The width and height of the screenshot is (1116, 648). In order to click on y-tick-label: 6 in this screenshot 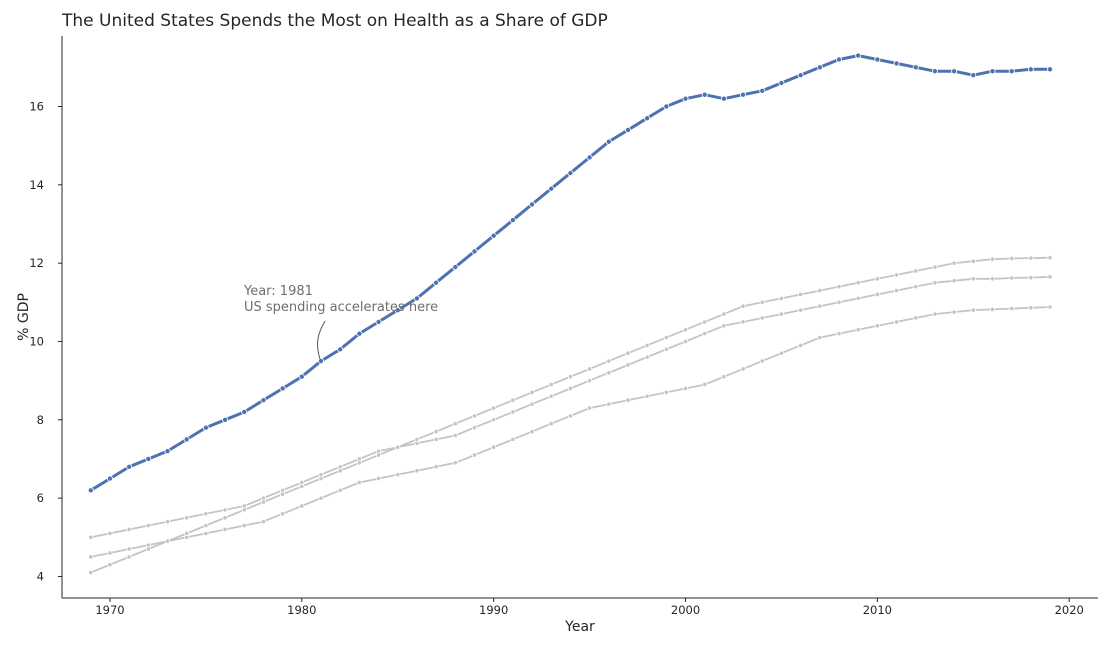, I will do `click(40, 498)`.